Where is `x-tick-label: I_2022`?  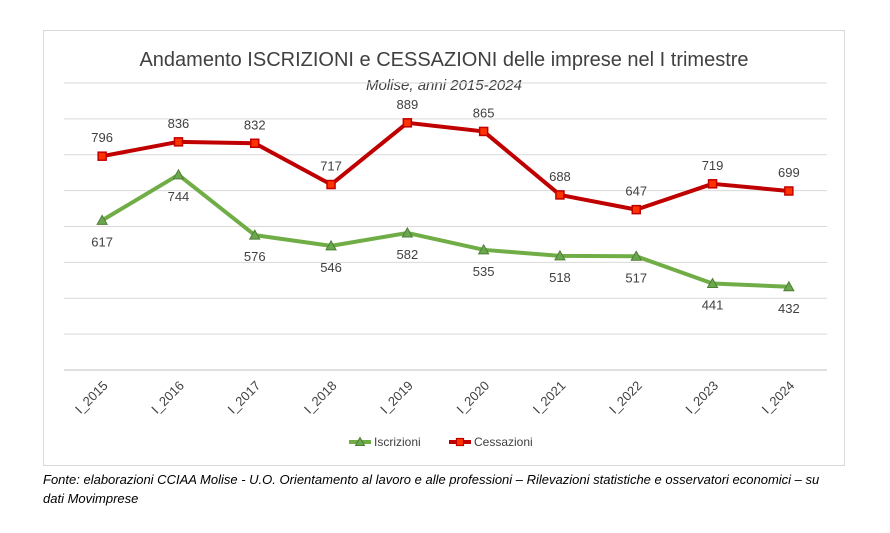
x-tick-label: I_2022 is located at coordinates (625, 397).